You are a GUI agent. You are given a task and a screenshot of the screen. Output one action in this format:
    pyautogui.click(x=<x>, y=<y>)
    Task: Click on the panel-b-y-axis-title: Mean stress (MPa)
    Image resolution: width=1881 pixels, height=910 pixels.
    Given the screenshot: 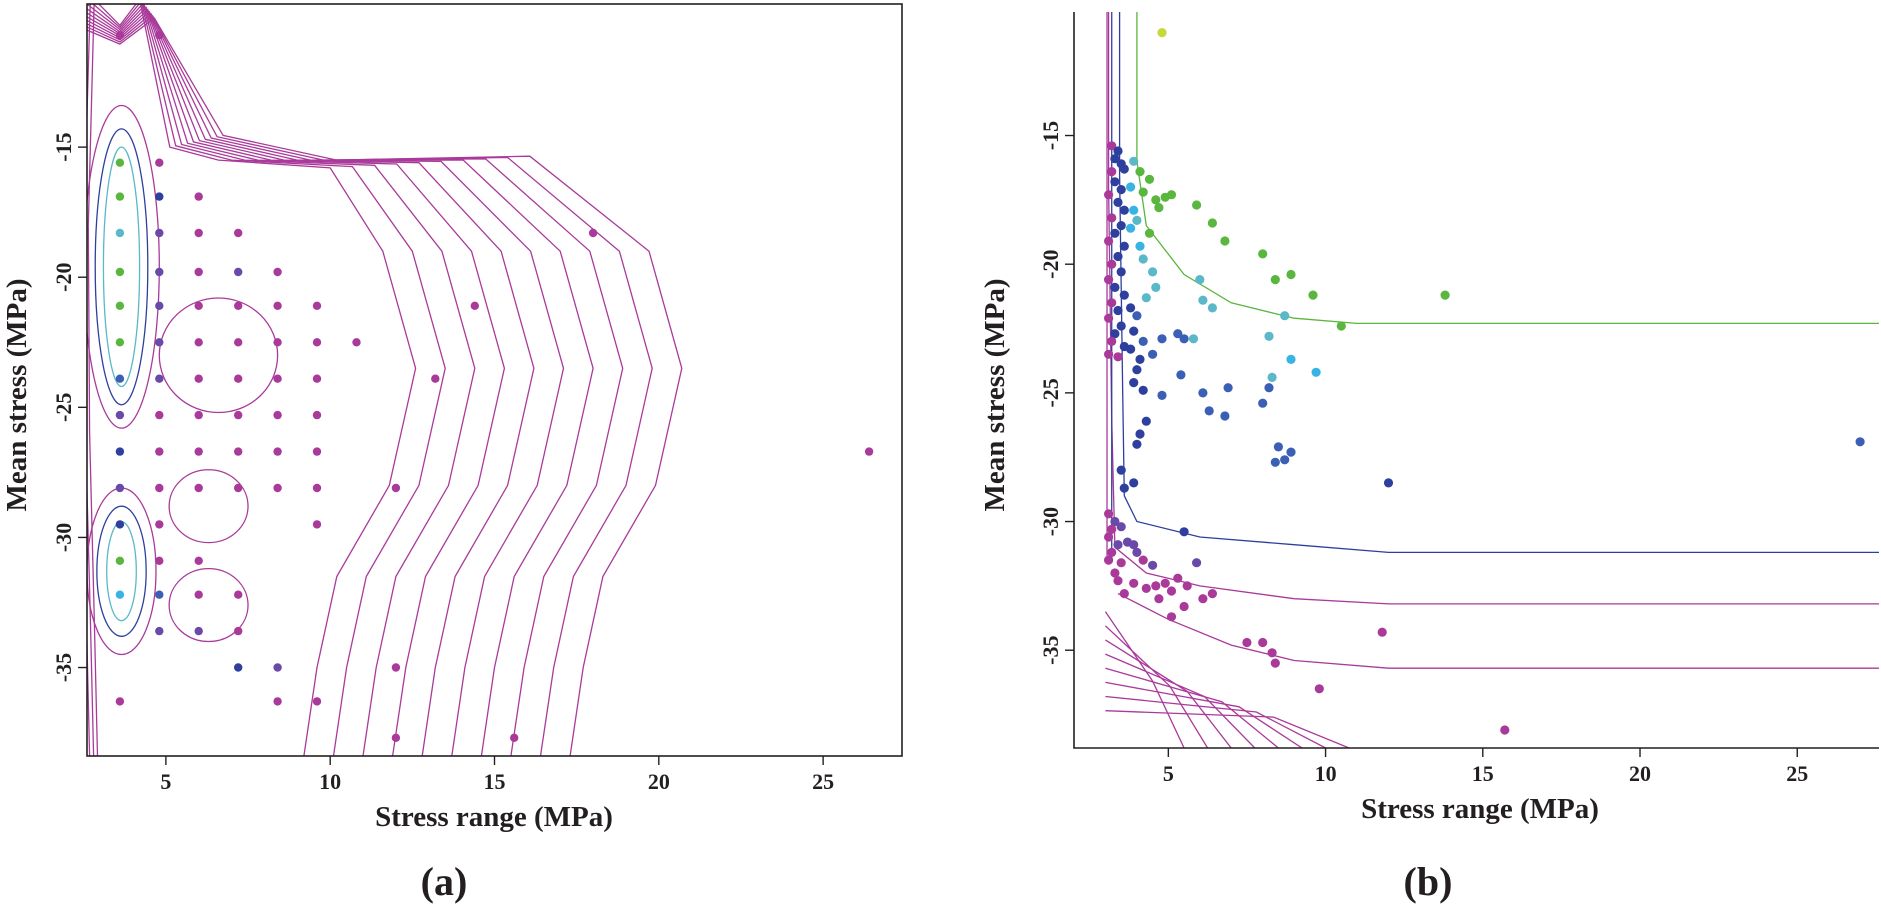 What is the action you would take?
    pyautogui.click(x=995, y=394)
    